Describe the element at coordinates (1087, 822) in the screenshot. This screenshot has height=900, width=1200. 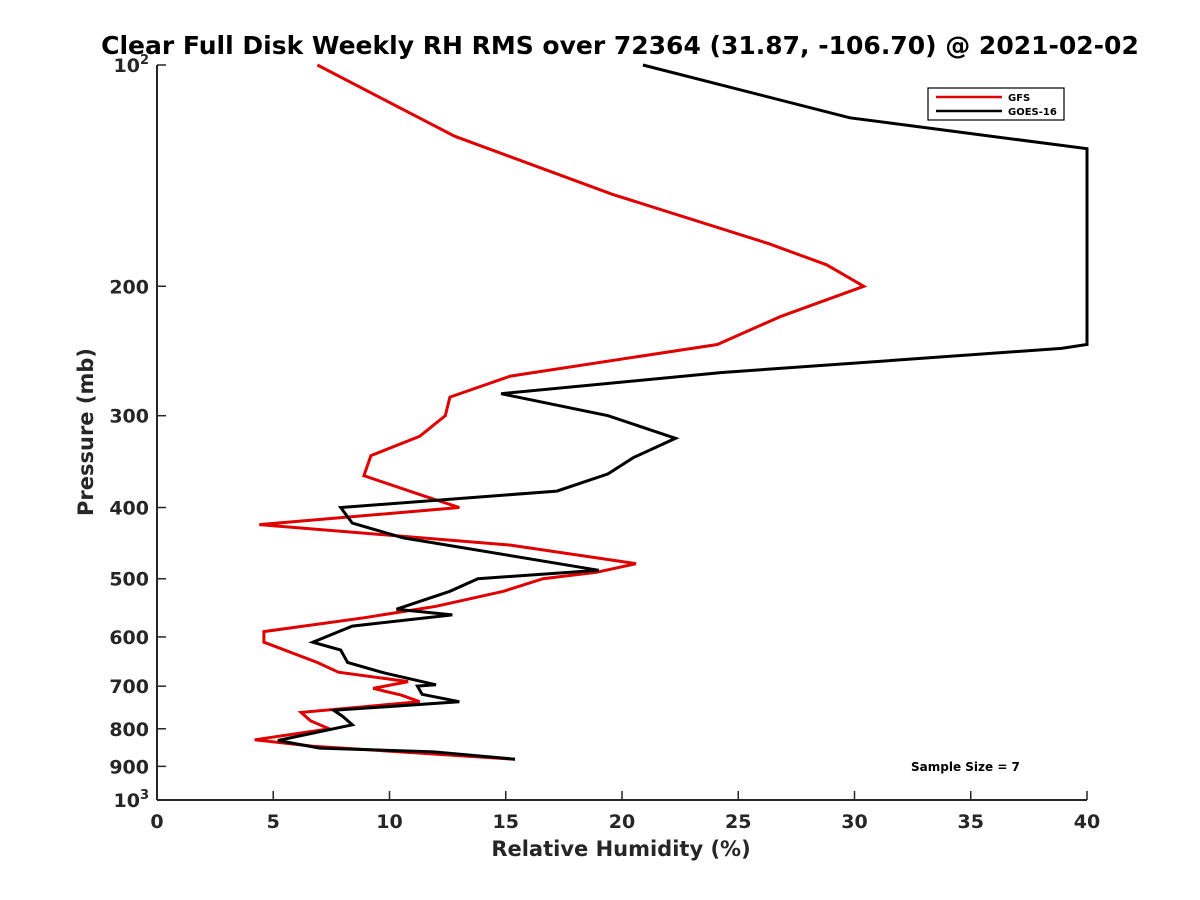
I see `x-tick-label: 40` at that location.